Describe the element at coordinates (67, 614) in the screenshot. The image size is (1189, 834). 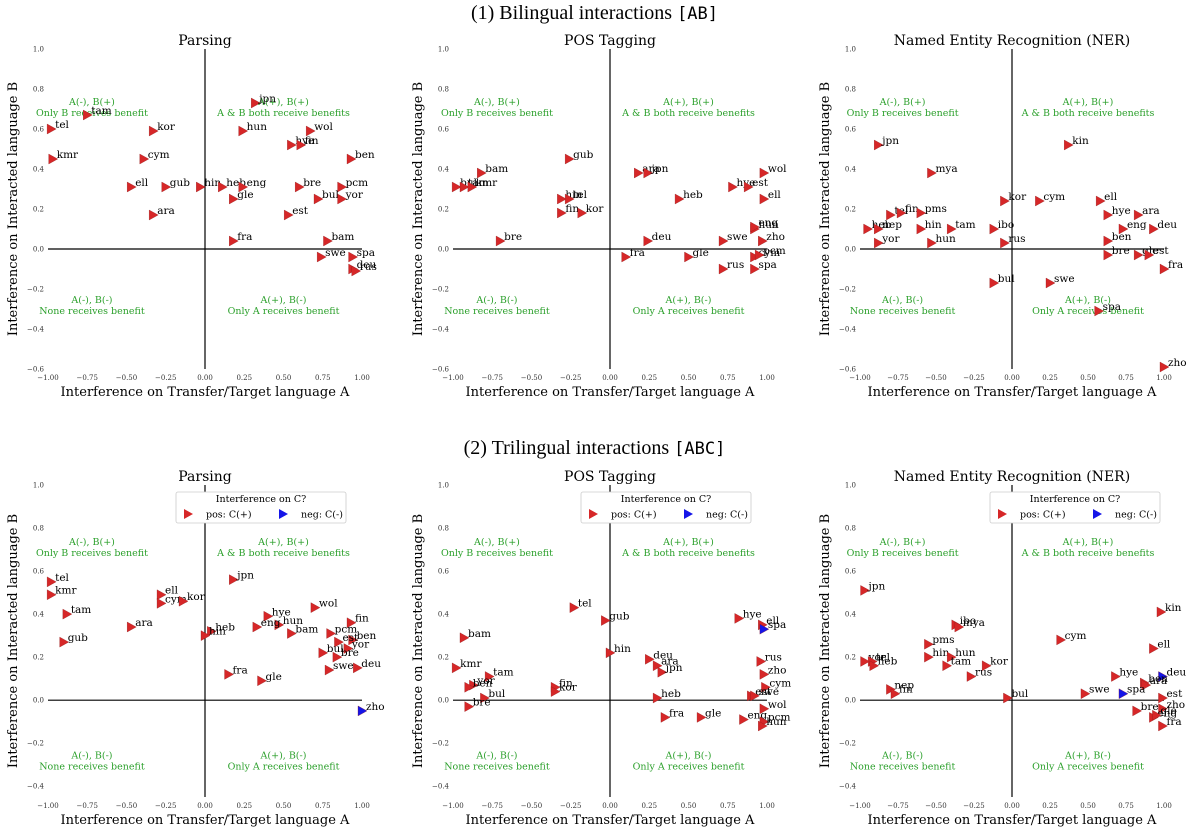
I see `point-marker-tam` at that location.